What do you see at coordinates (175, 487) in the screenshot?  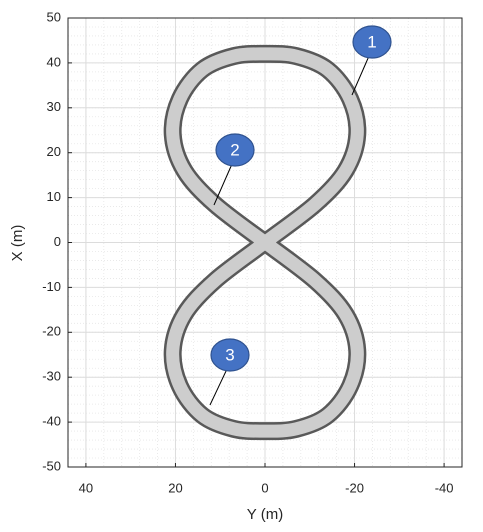 I see `x-tick-label: 20` at bounding box center [175, 487].